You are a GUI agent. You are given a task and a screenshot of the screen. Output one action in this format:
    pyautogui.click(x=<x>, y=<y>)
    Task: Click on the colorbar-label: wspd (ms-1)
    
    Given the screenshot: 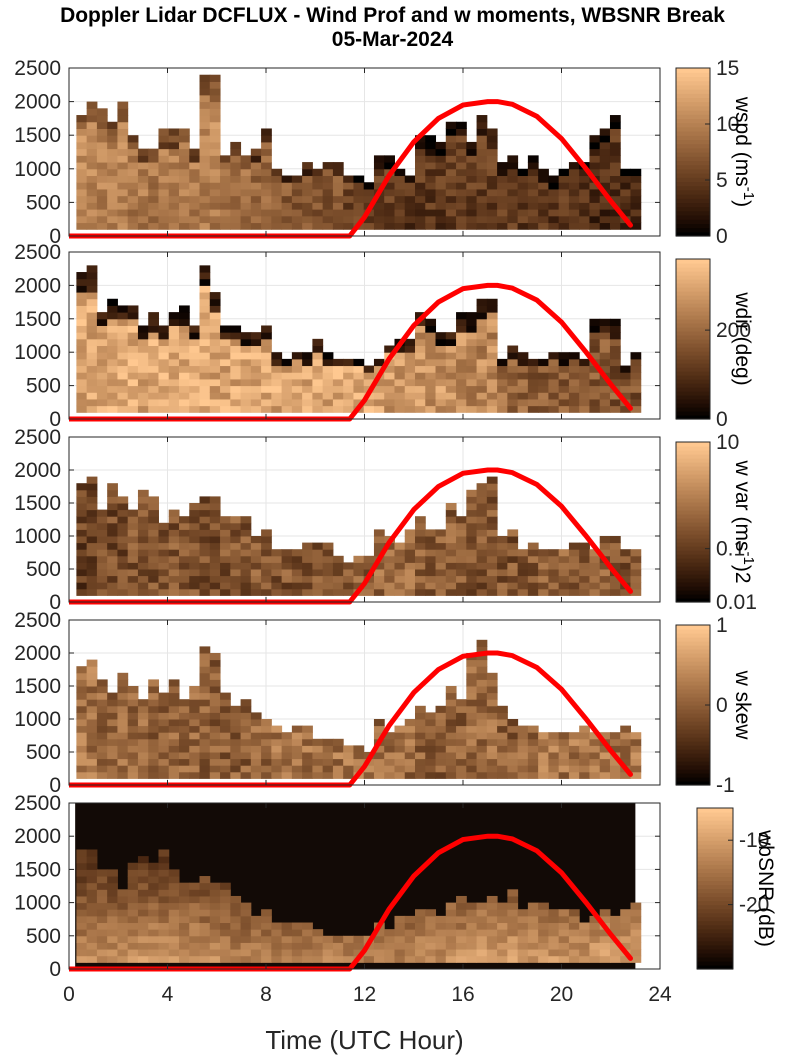 What is the action you would take?
    pyautogui.click(x=744, y=151)
    